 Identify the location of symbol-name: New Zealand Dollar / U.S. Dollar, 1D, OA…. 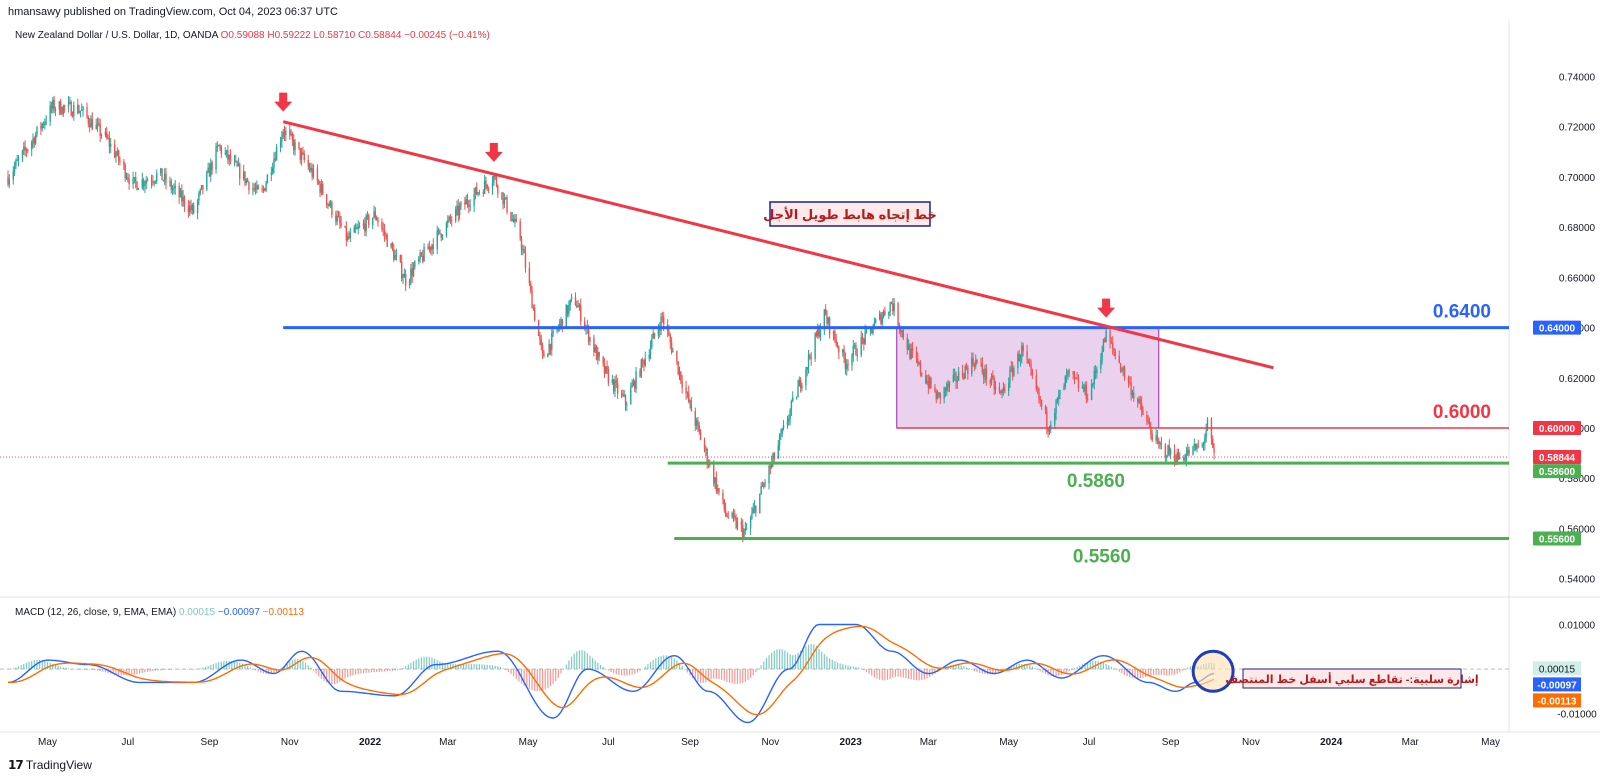
(116, 35).